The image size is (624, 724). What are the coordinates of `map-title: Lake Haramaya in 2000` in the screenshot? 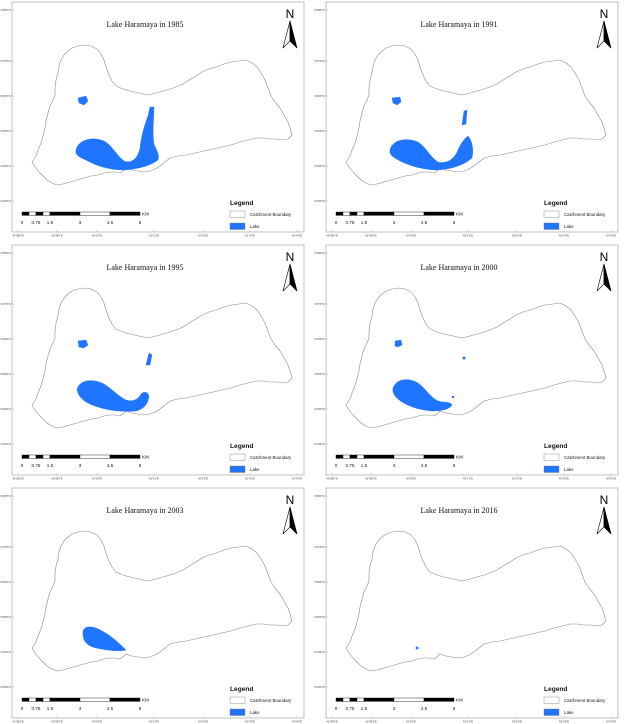 It's located at (458, 267).